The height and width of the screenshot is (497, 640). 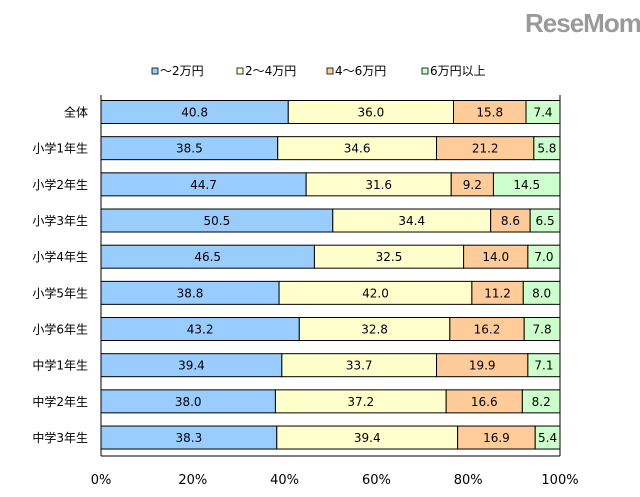 What do you see at coordinates (60, 292) in the screenshot?
I see `category-label: 小学5年生` at bounding box center [60, 292].